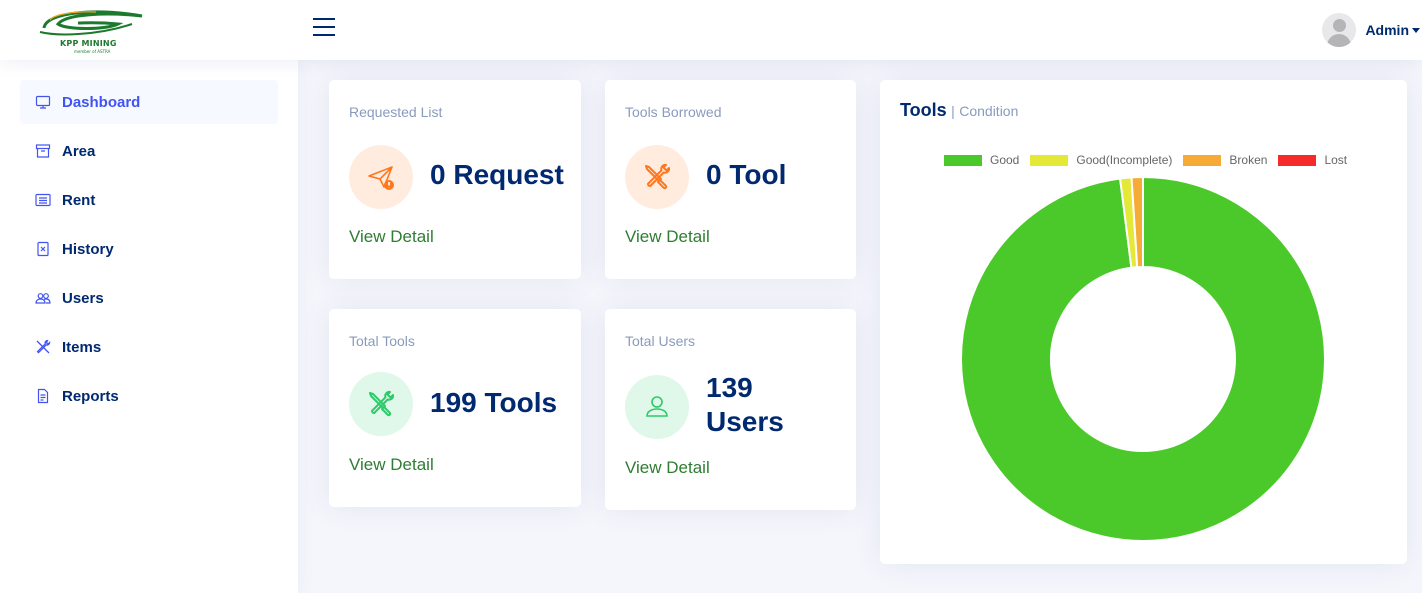 This screenshot has width=1422, height=593. I want to click on legend-item: Lost, so click(1312, 160).